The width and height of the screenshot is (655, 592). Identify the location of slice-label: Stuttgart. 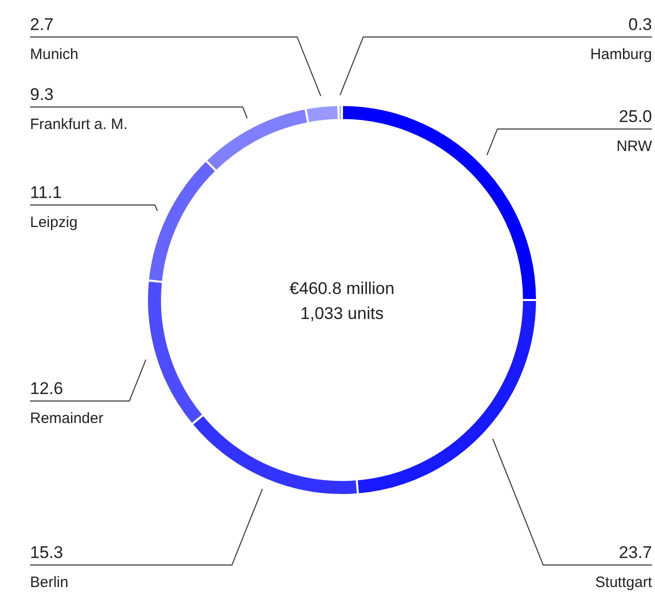
(624, 582).